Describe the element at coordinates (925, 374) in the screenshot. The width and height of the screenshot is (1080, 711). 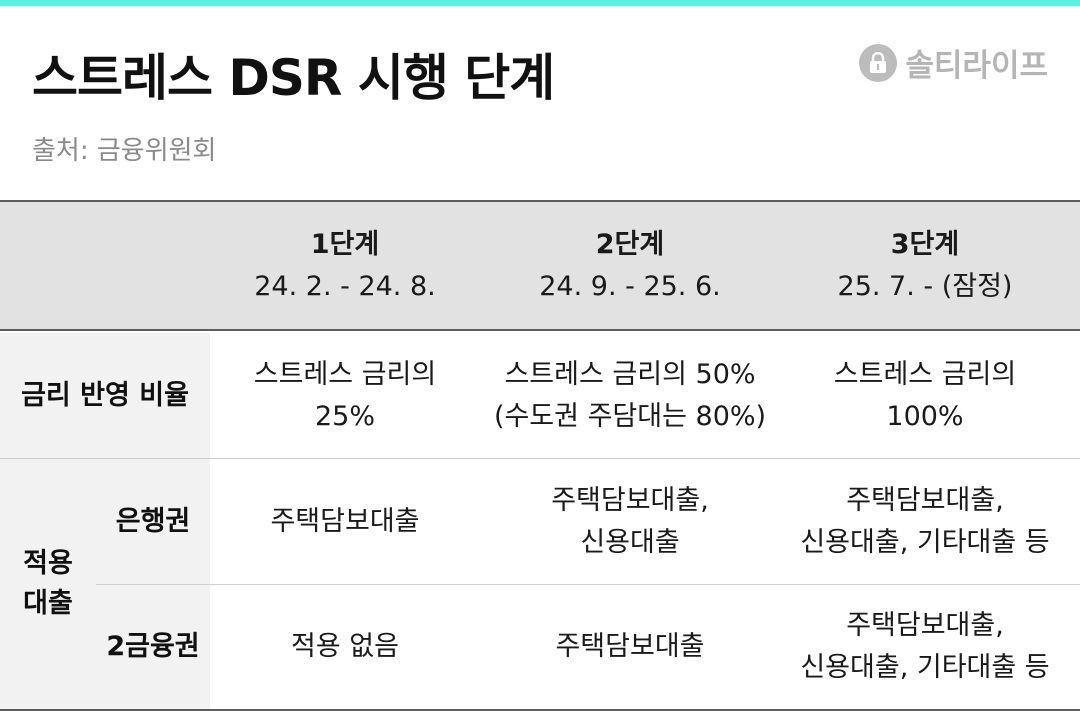
I see `ratio-stage-3-line1: 스트레스 금리의` at that location.